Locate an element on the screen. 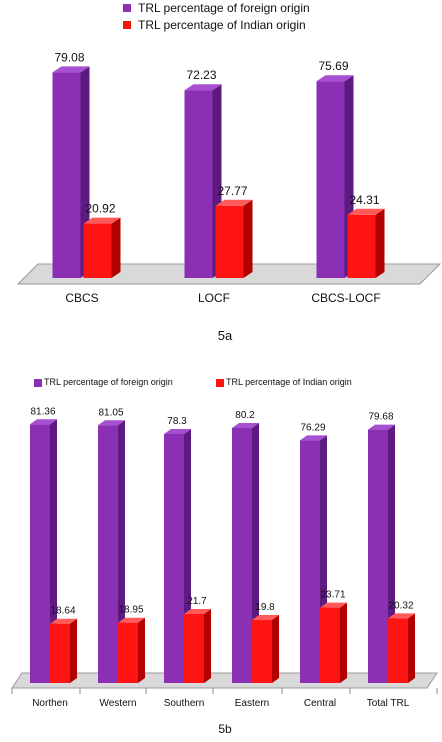  value-label-indian-1: 27.77 is located at coordinates (232, 191).